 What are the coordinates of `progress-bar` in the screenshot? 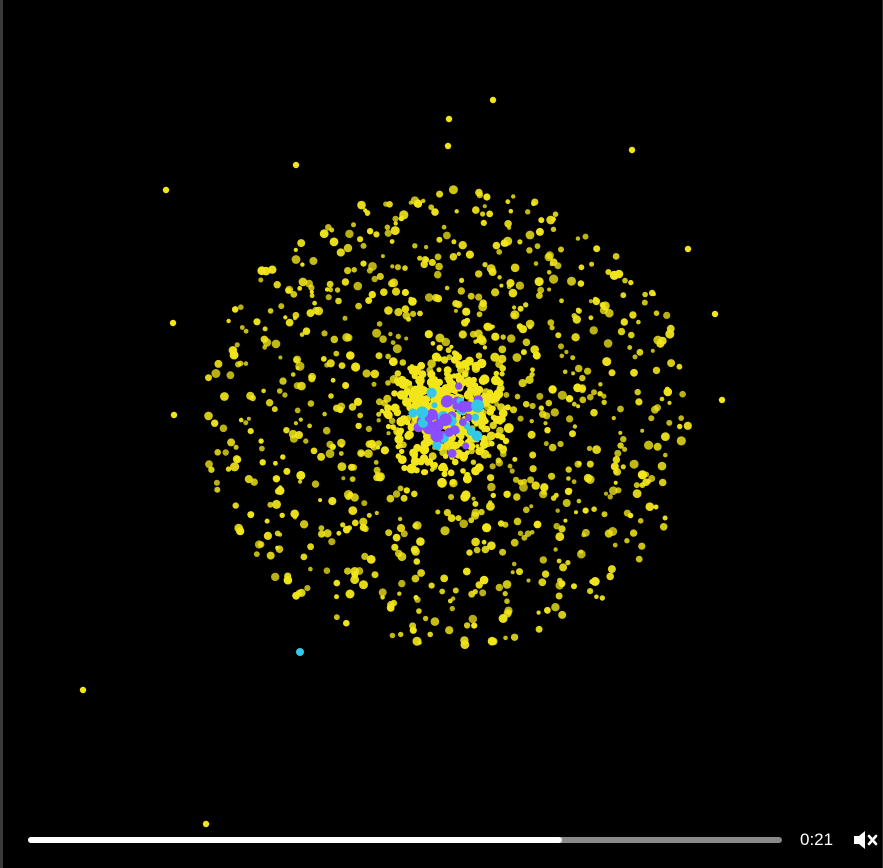 It's located at (405, 840).